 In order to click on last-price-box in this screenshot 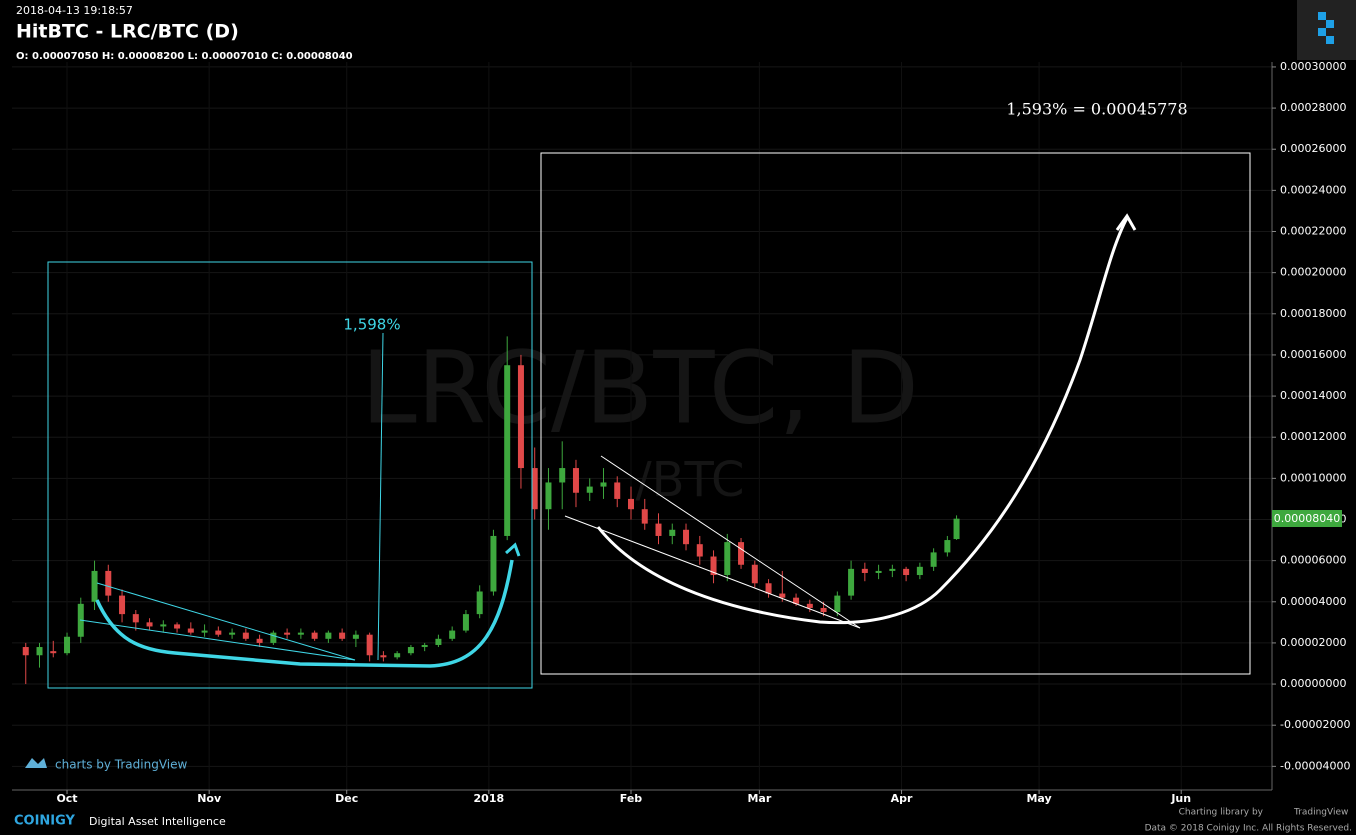, I will do `click(1307, 518)`.